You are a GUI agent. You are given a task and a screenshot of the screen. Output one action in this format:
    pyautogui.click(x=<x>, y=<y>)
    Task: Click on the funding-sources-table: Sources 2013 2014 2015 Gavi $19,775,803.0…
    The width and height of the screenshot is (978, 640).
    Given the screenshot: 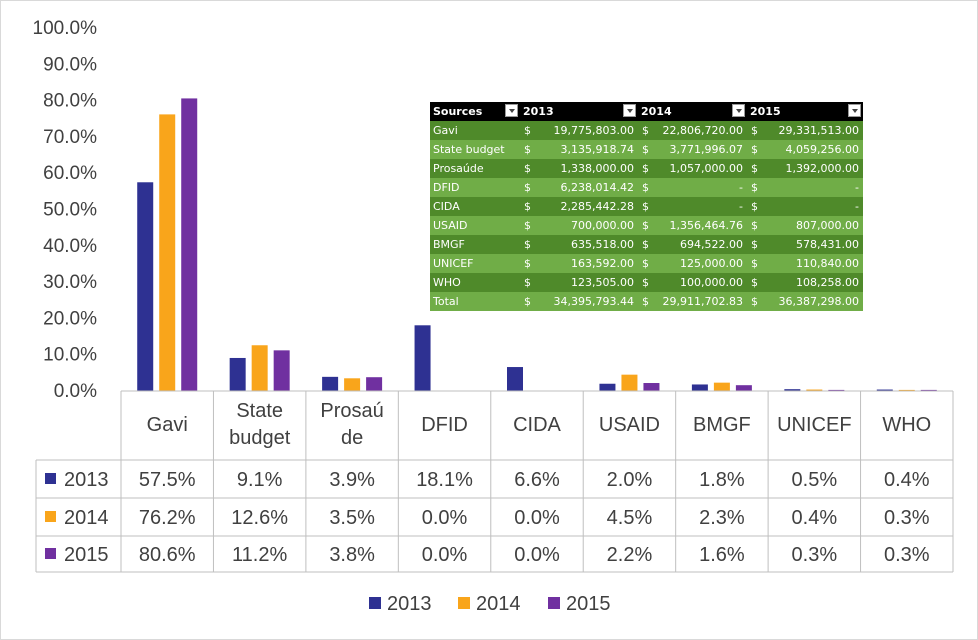 What is the action you would take?
    pyautogui.click(x=646, y=206)
    